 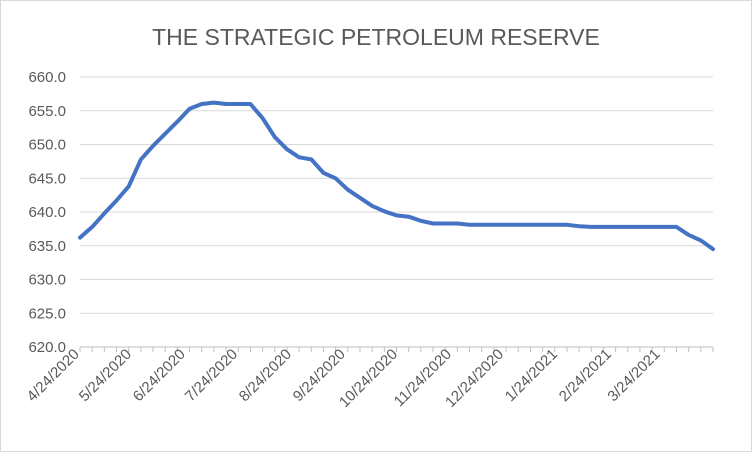 What do you see at coordinates (47, 145) in the screenshot?
I see `y-tick-label: 650.0` at bounding box center [47, 145].